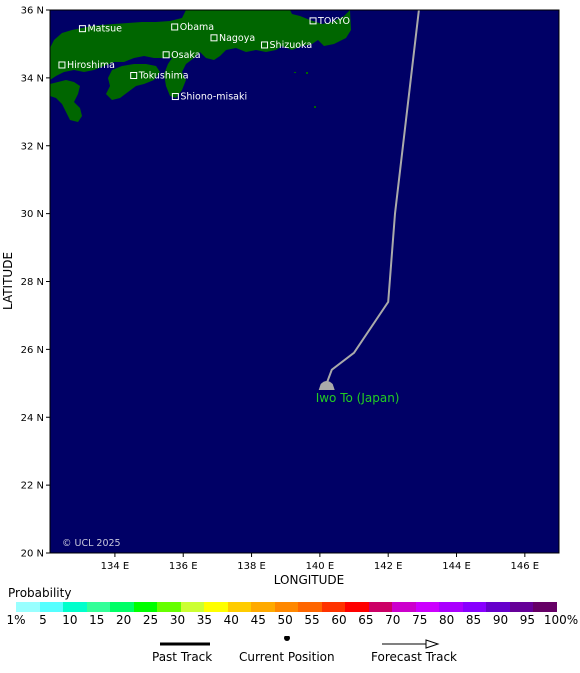 The height and width of the screenshot is (673, 580). Describe the element at coordinates (70, 620) in the screenshot. I see `scale-label: 10` at that location.